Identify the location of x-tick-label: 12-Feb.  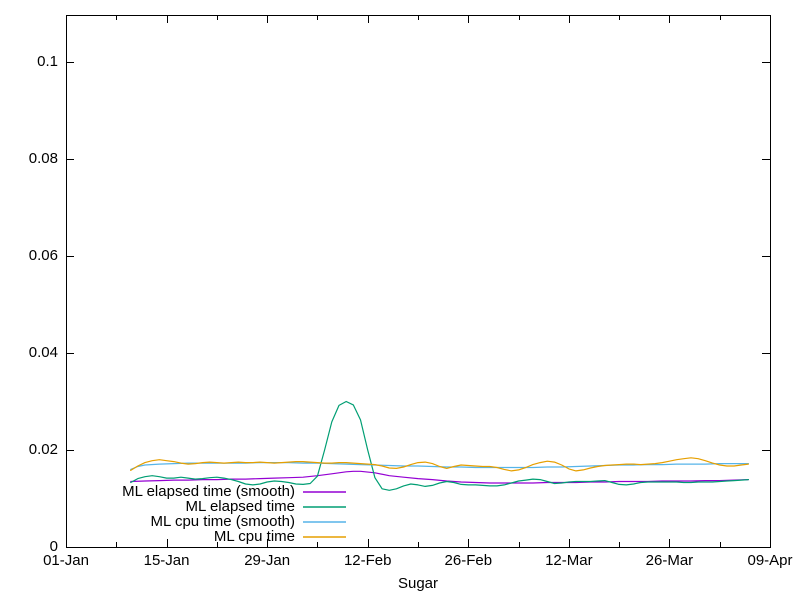
(367, 560).